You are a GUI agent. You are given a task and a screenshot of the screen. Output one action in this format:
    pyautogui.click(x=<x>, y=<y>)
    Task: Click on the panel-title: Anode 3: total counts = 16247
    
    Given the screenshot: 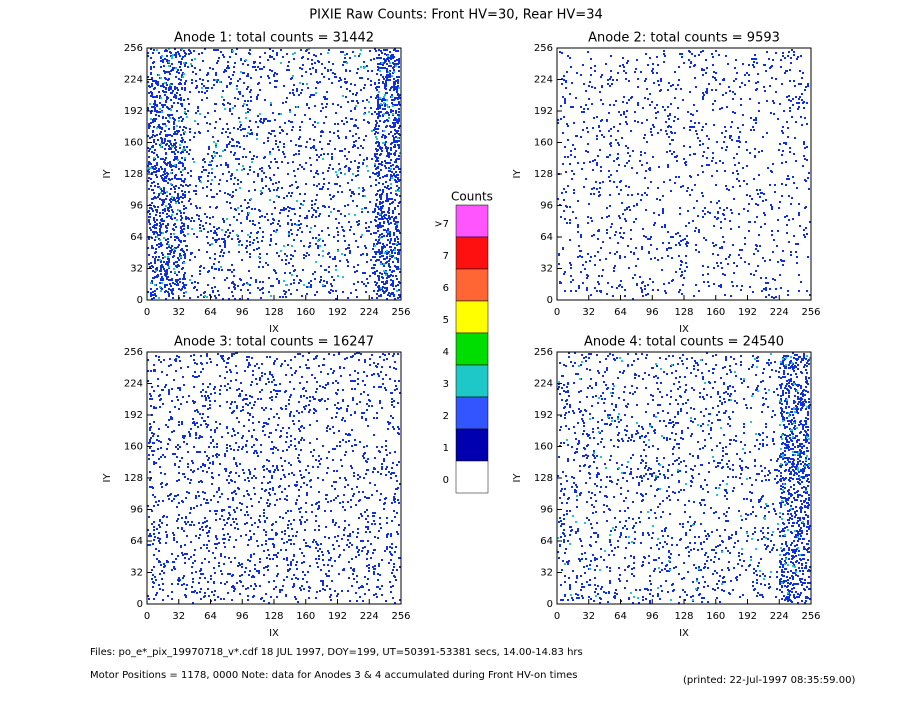 What is the action you would take?
    pyautogui.click(x=274, y=342)
    